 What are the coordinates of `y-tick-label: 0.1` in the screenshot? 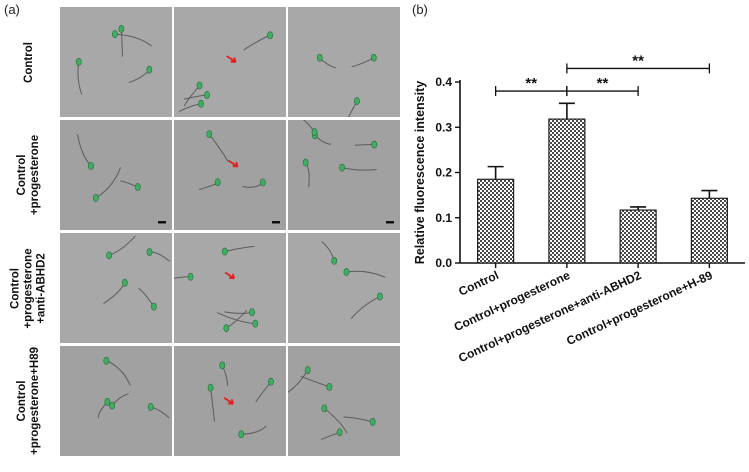 It's located at (443, 218).